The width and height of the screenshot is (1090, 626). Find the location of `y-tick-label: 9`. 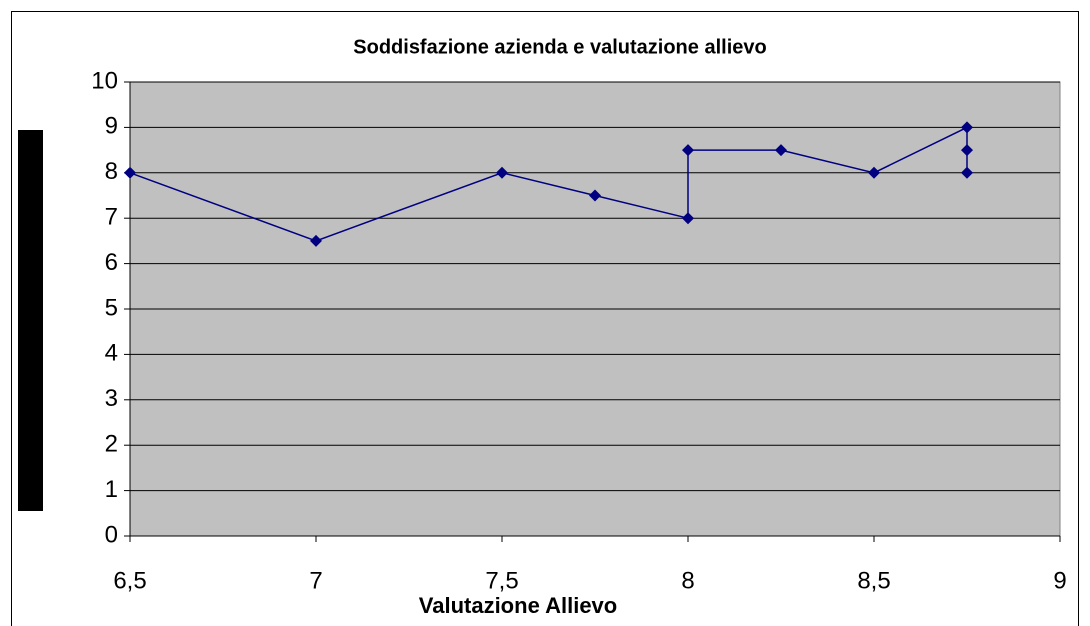

y-tick-label: 9 is located at coordinates (111, 126).